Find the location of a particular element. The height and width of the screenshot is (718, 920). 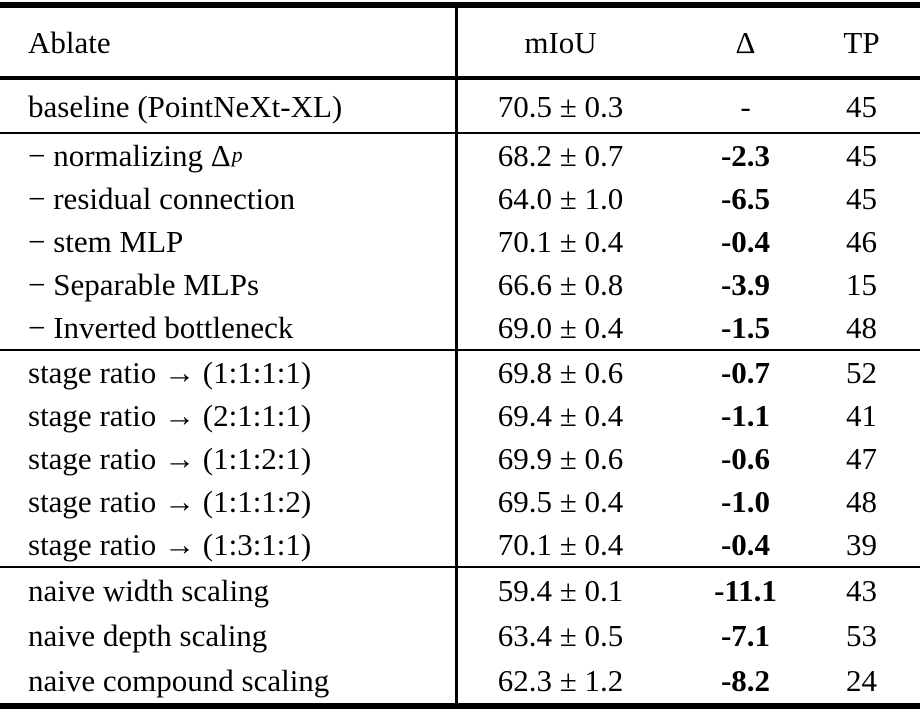

delta-cell: -11.1 is located at coordinates (745, 590).